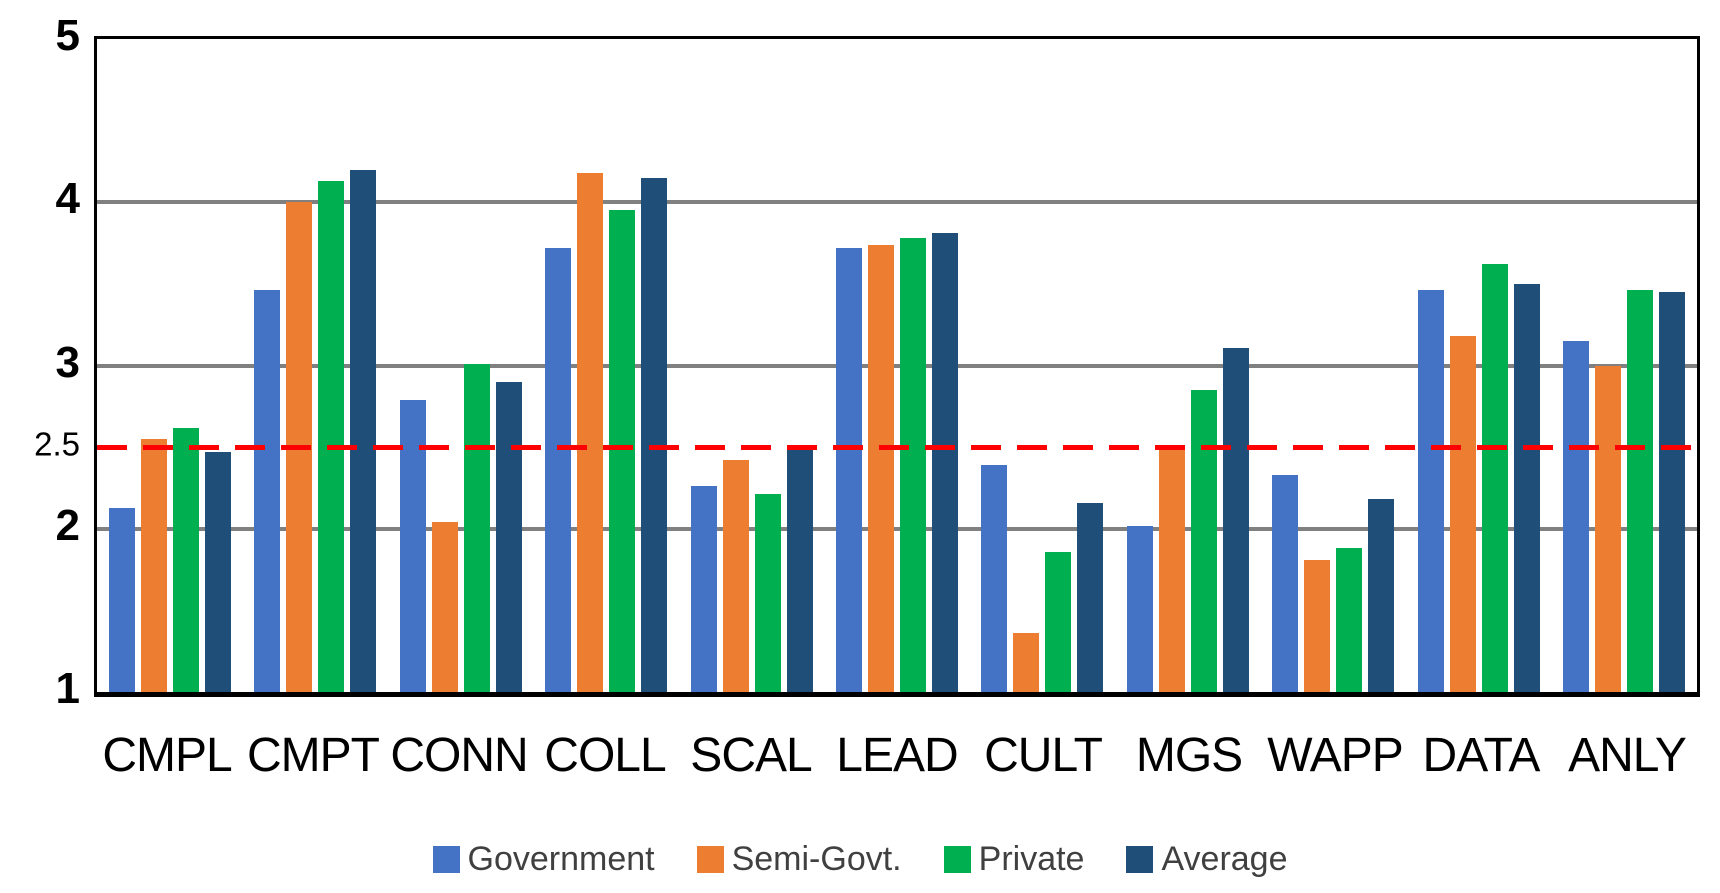 Image resolution: width=1720 pixels, height=893 pixels. I want to click on bar-coll-private, so click(622, 451).